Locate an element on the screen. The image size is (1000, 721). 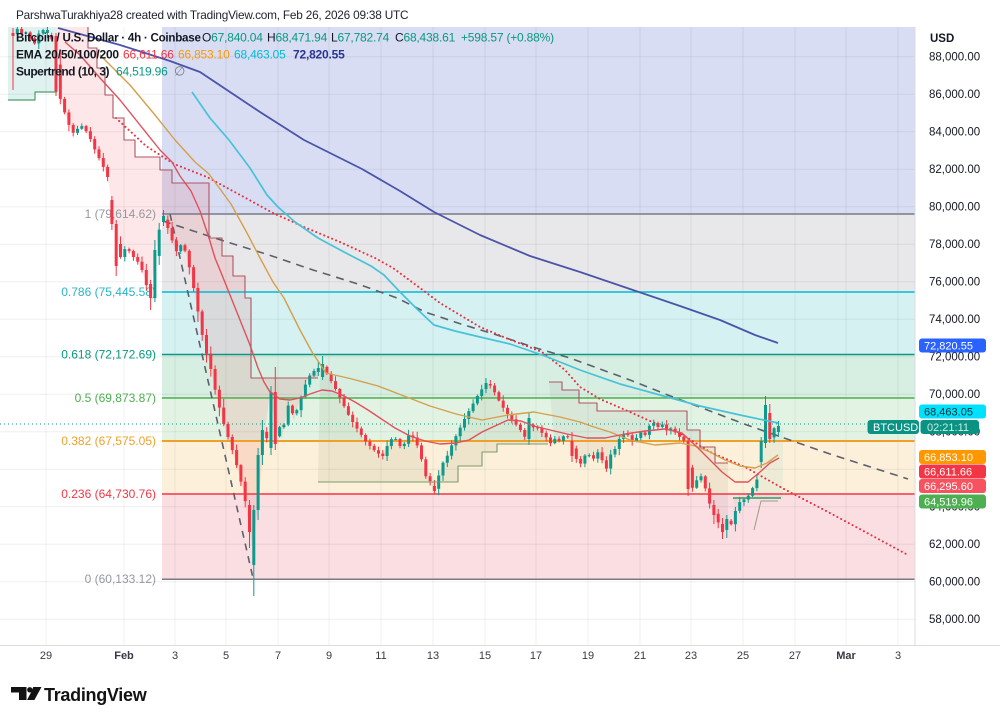
svg-text: 62,000.00 is located at coordinates (954, 545).